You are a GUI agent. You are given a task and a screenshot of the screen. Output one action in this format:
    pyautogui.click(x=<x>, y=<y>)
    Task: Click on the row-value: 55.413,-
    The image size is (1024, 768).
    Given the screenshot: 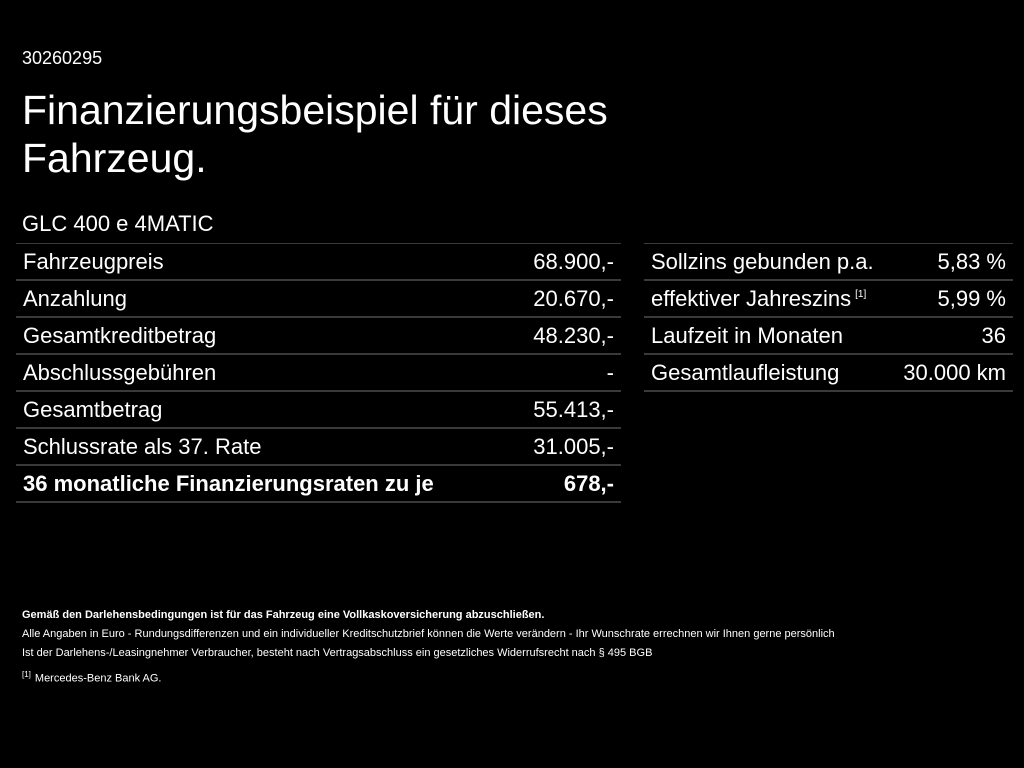 What is the action you would take?
    pyautogui.click(x=573, y=409)
    